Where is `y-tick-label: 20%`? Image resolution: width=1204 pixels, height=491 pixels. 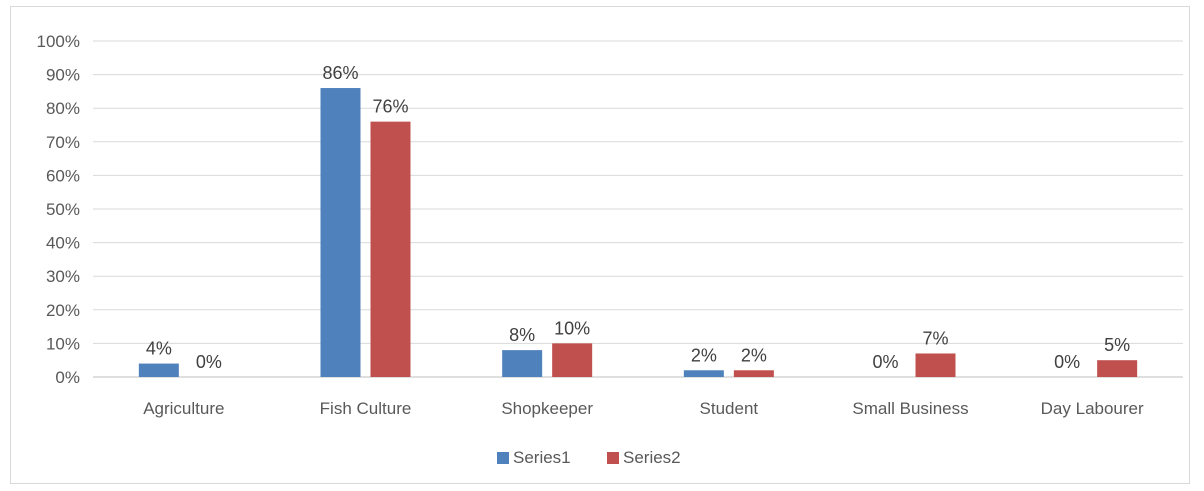
y-tick-label: 20% is located at coordinates (63, 310).